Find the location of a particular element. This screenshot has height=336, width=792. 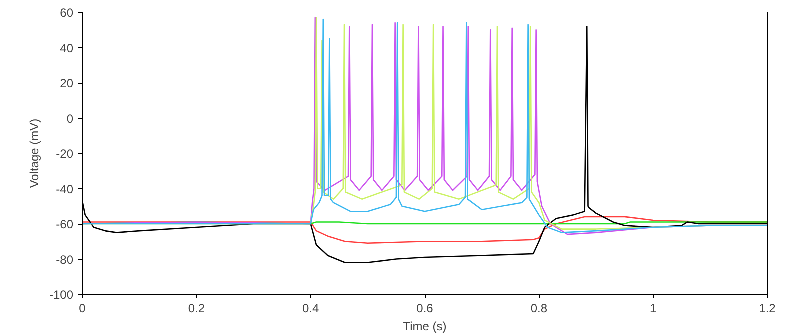

y-tick-label: -80 is located at coordinates (65, 259).